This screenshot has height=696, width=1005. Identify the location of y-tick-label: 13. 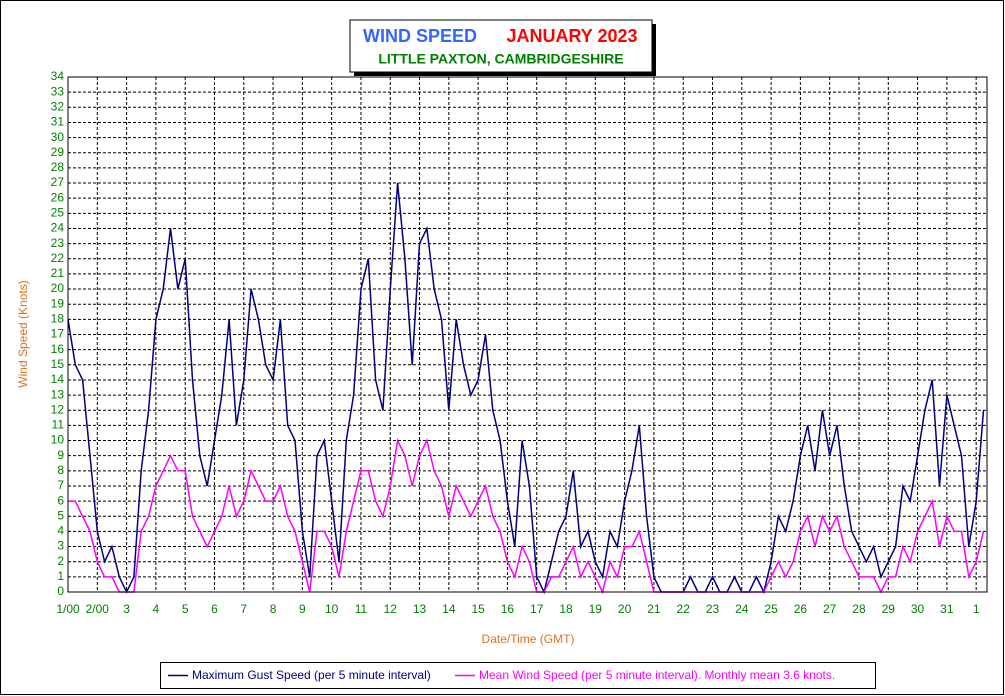
(58, 394).